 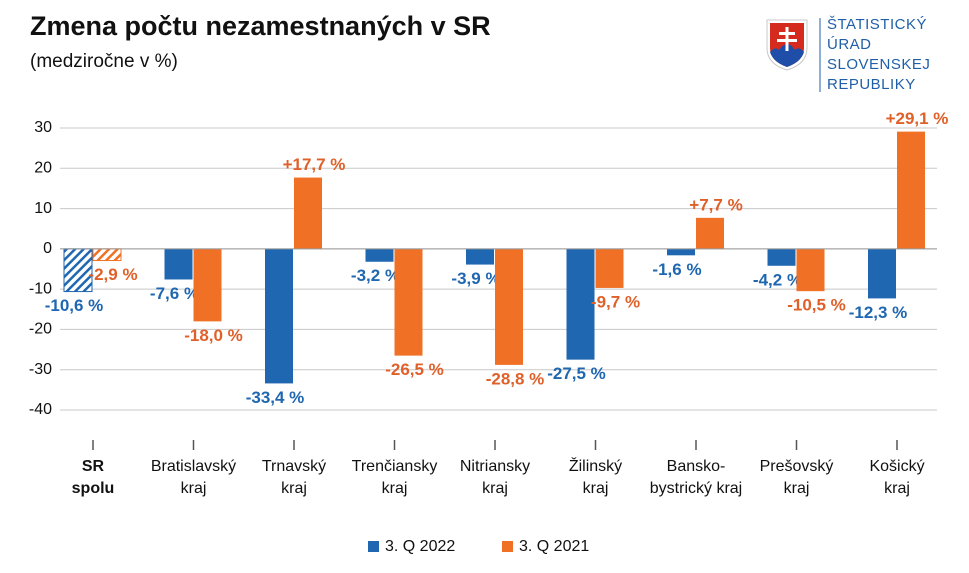 What do you see at coordinates (104, 61) in the screenshot?
I see `chart-subtitle: (medziročne v %)` at bounding box center [104, 61].